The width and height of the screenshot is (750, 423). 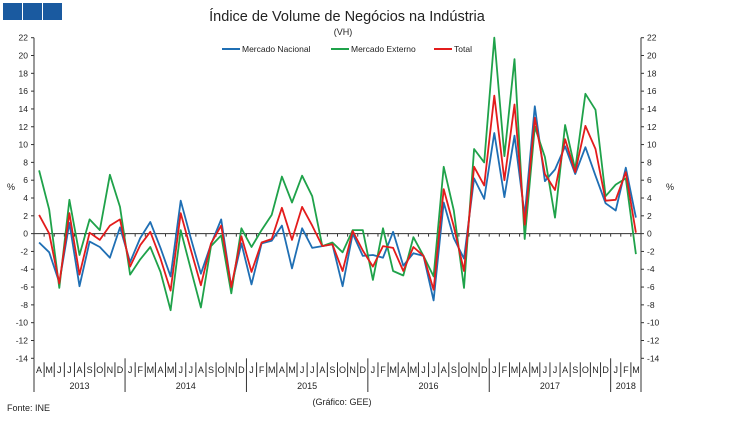 I want to click on logo, so click(x=32, y=11).